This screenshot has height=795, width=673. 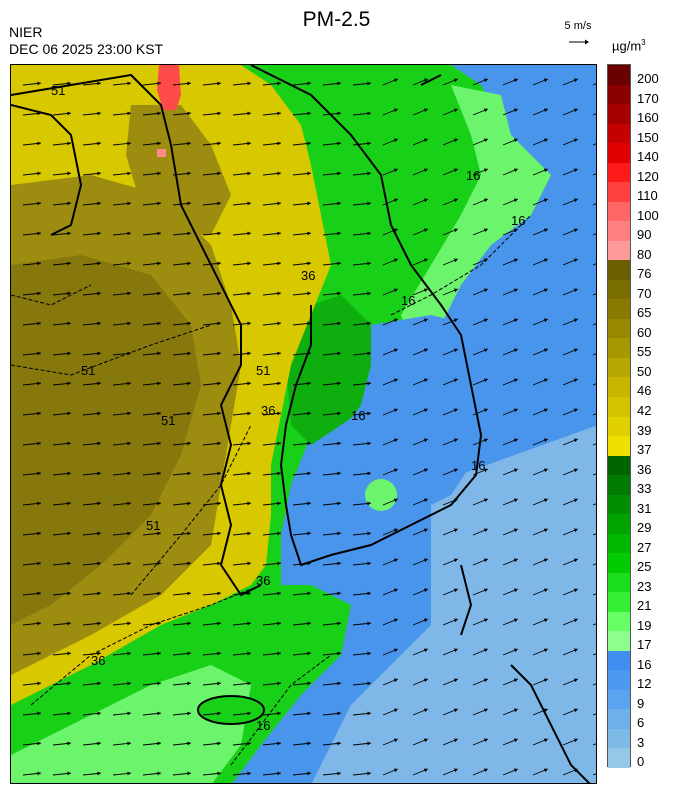 I want to click on contour-label: 16, so click(x=263, y=725).